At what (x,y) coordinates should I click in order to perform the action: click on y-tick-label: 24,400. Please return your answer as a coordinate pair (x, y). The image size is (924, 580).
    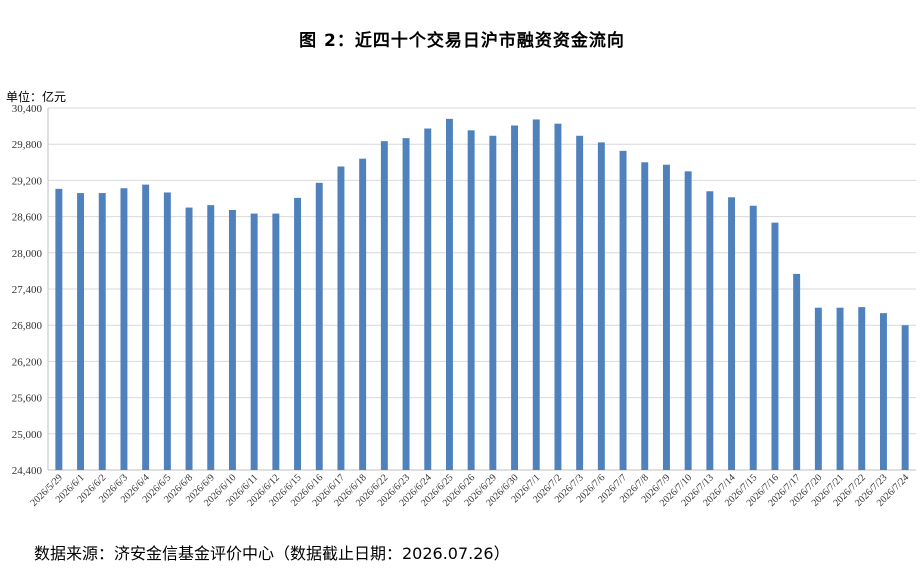
    Looking at the image, I should click on (27, 471).